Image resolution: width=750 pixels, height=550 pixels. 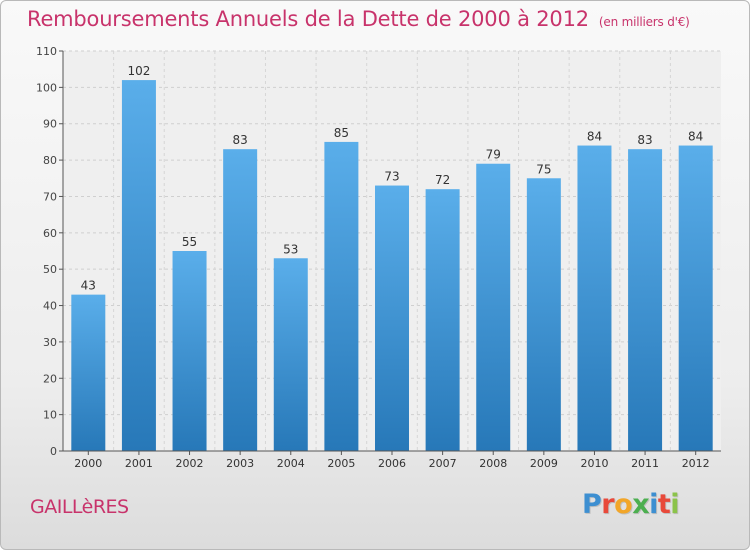 What do you see at coordinates (696, 463) in the screenshot?
I see `x-tick-label: 2012` at bounding box center [696, 463].